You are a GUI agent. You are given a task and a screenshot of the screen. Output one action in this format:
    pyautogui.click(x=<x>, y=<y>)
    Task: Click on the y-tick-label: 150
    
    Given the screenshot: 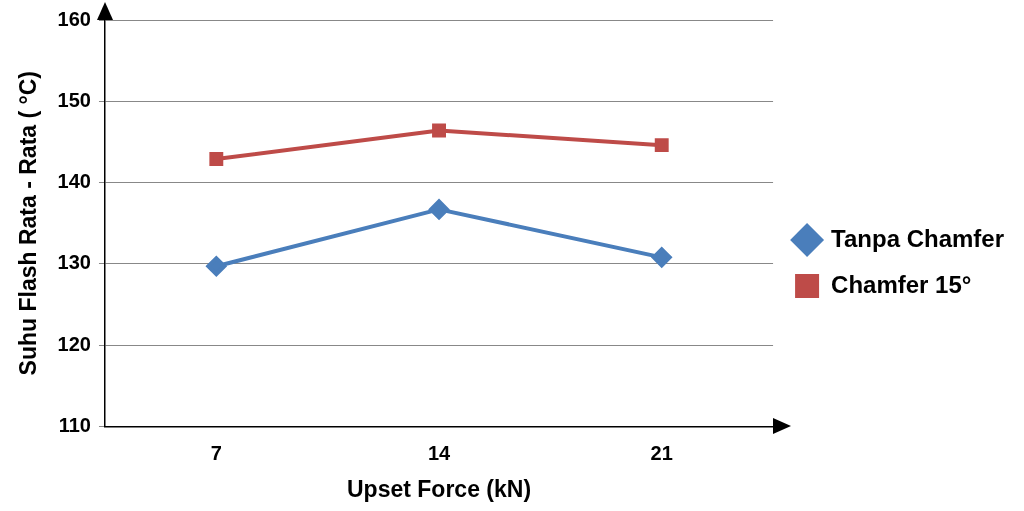 What is the action you would take?
    pyautogui.click(x=74, y=99)
    